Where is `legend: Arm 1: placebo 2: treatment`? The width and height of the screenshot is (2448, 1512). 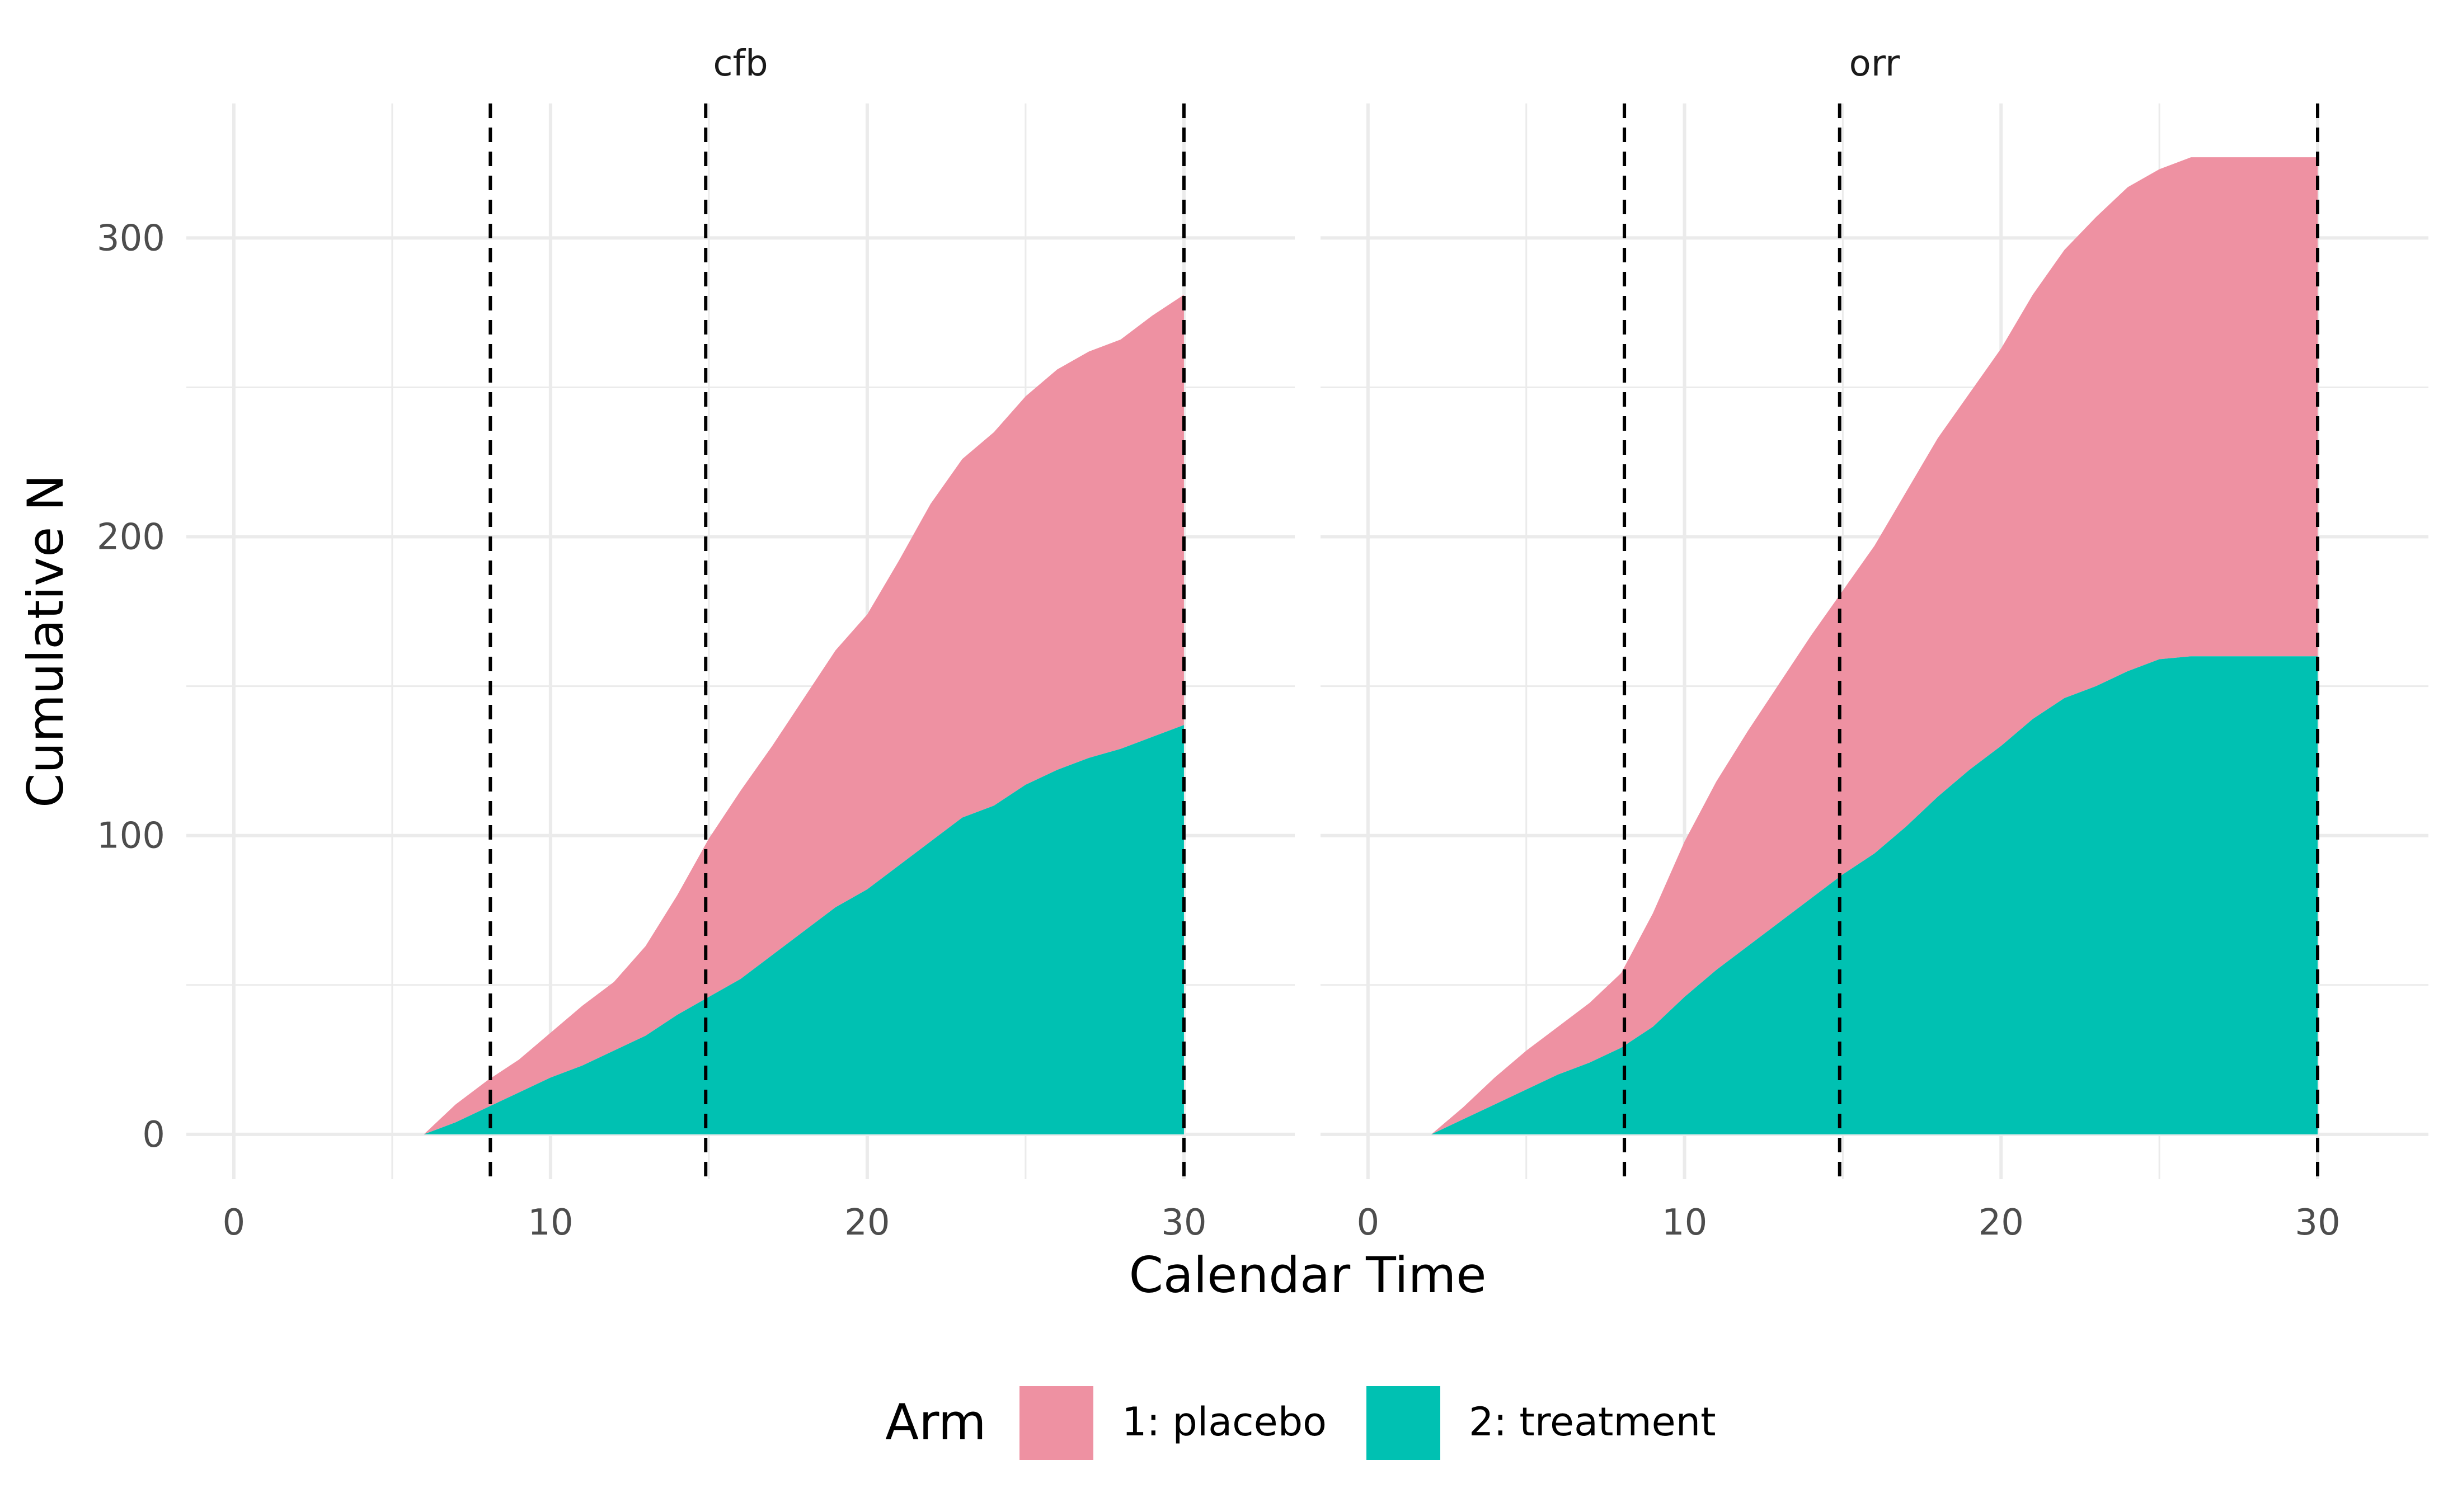
legend: Arm 1: placebo 2: treatment is located at coordinates (1300, 1423).